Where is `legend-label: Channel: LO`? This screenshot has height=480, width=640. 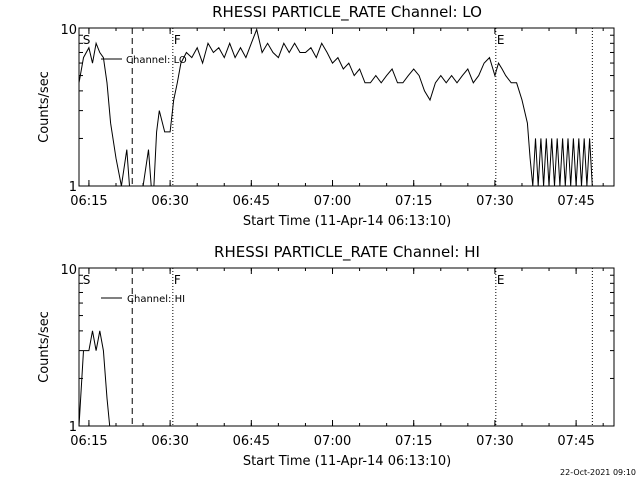
legend-label: Channel: LO is located at coordinates (156, 60).